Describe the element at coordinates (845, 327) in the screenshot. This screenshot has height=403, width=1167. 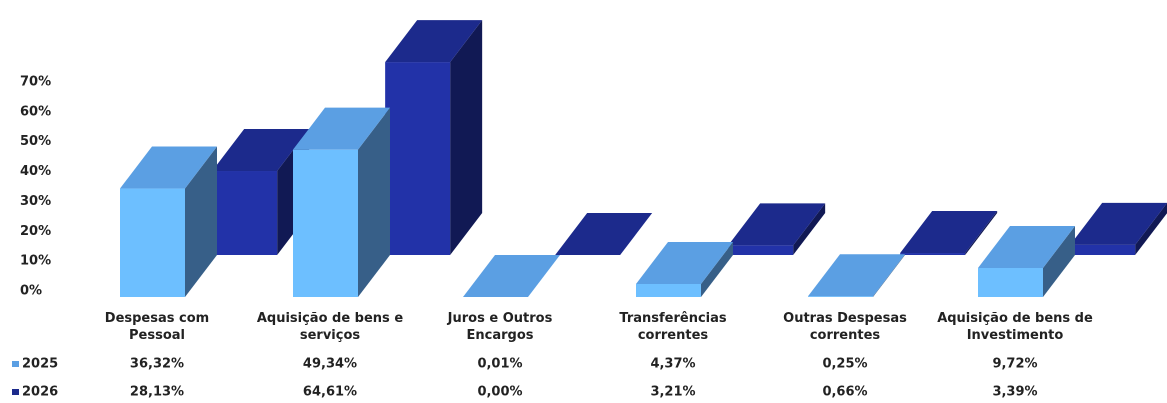
I see `x-tick-label: Outras Despesas correntes` at that location.